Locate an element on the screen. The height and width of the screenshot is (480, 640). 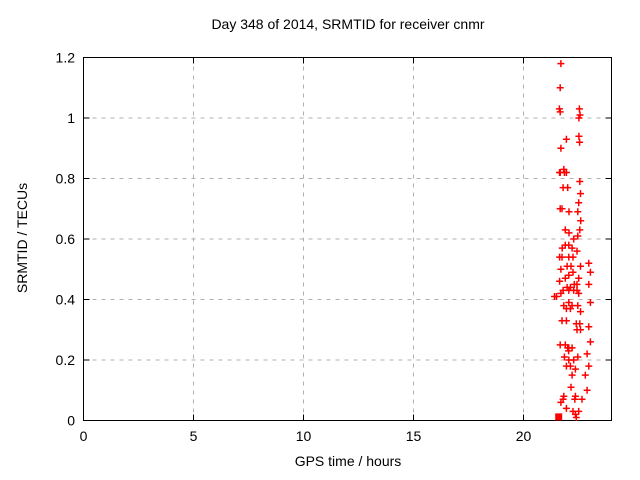
y-tick-label: 0 is located at coordinates (71, 421).